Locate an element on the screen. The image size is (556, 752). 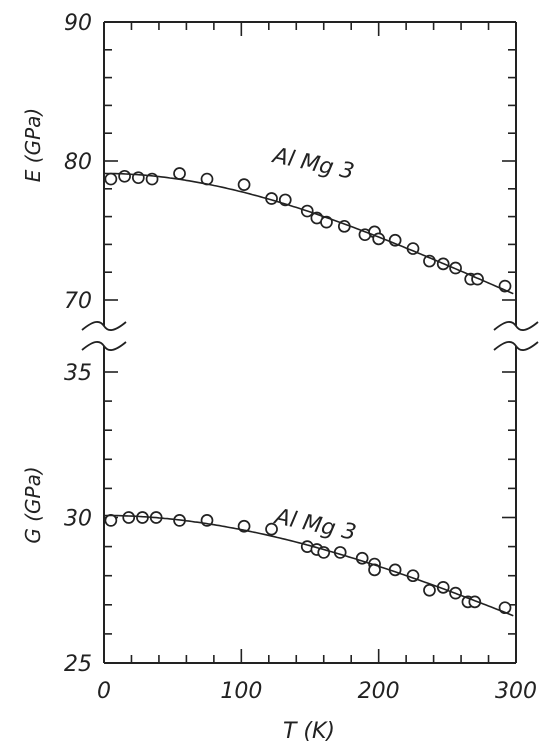
upper-y-tick-label: 90 is located at coordinates (78, 23).